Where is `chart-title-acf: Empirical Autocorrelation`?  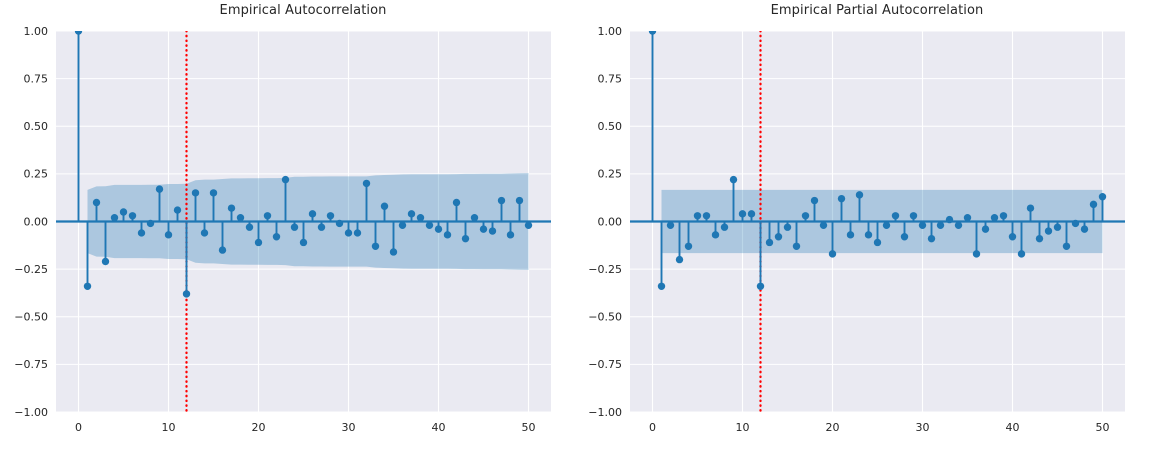 chart-title-acf: Empirical Autocorrelation is located at coordinates (303, 10).